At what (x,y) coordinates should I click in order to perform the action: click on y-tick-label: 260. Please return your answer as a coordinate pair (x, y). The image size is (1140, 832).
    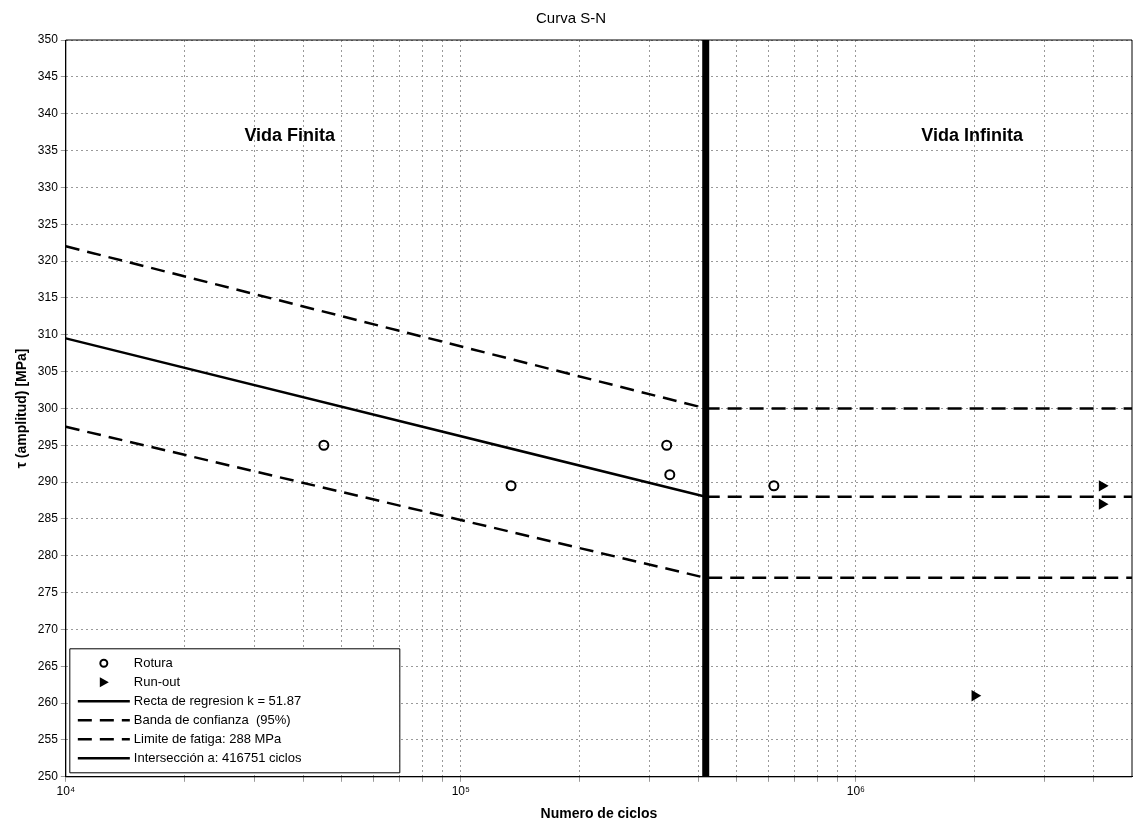
    Looking at the image, I should click on (48, 702).